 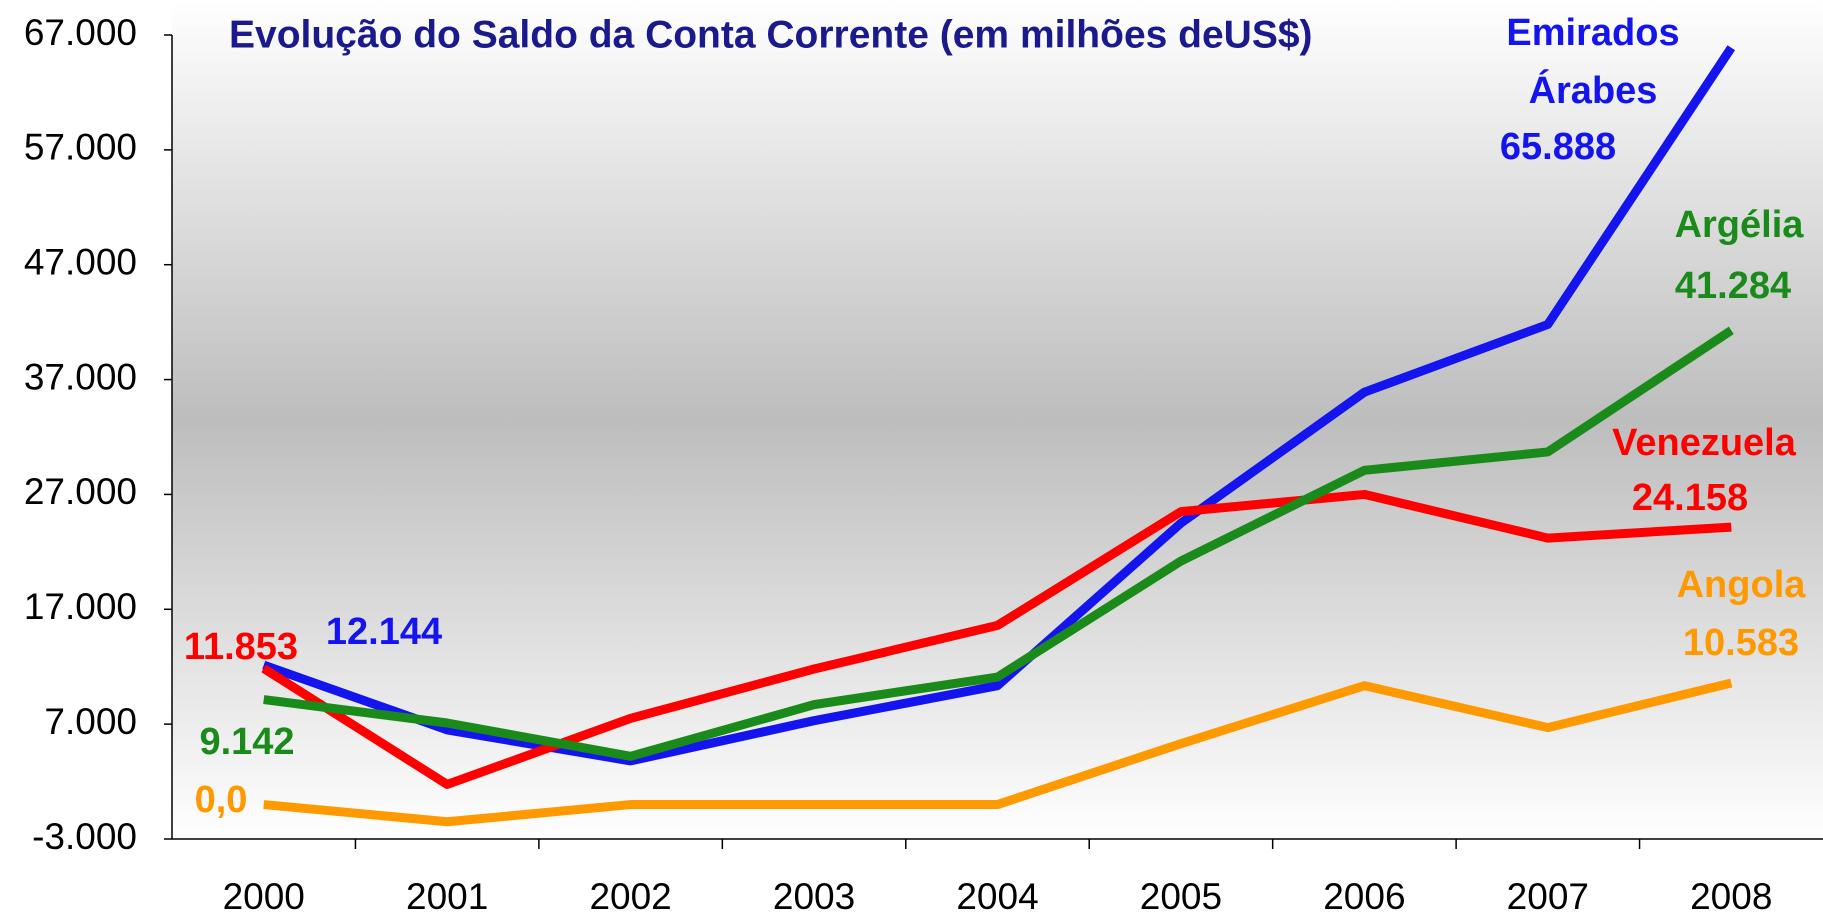 I want to click on data-label: 0,0, so click(x=221, y=800).